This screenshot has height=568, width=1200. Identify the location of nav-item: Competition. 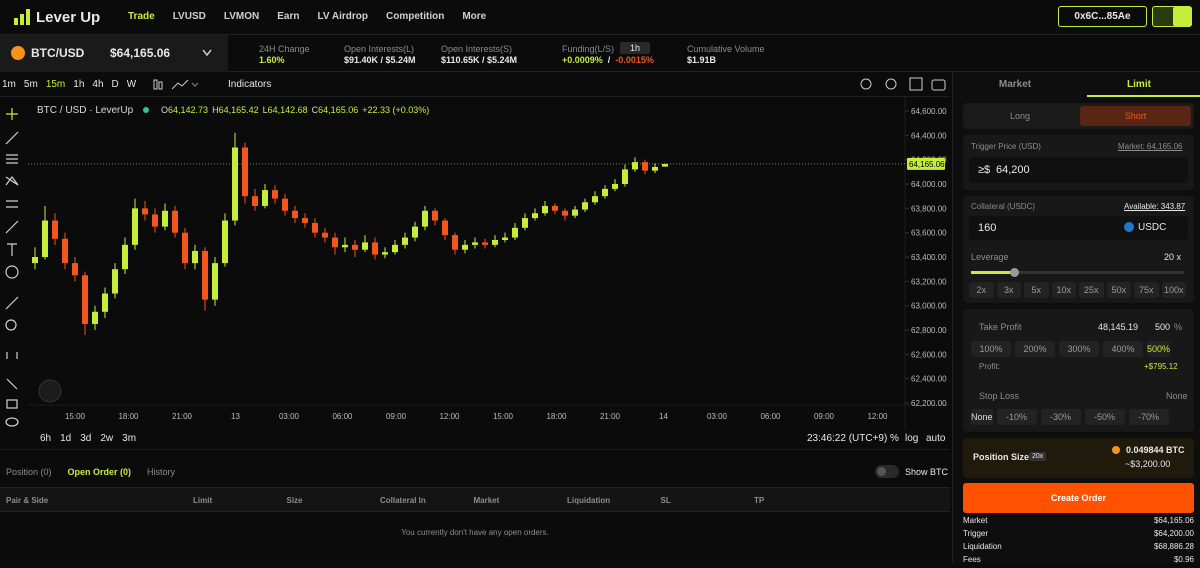
(415, 16).